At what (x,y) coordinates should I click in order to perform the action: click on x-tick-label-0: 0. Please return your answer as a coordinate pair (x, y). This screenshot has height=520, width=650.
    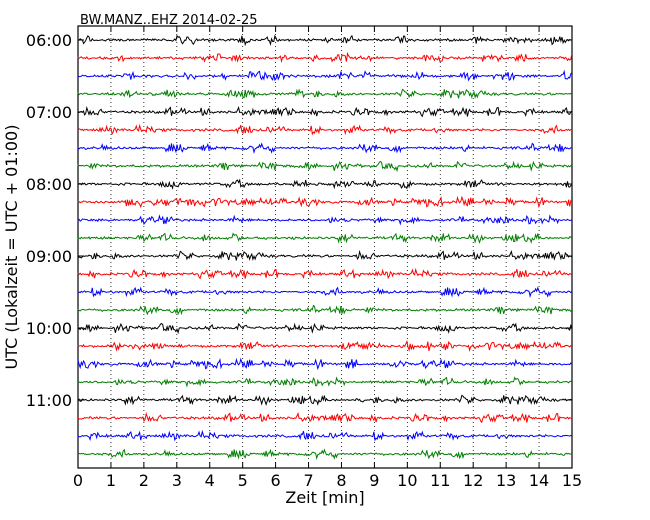
    Looking at the image, I should click on (78, 480).